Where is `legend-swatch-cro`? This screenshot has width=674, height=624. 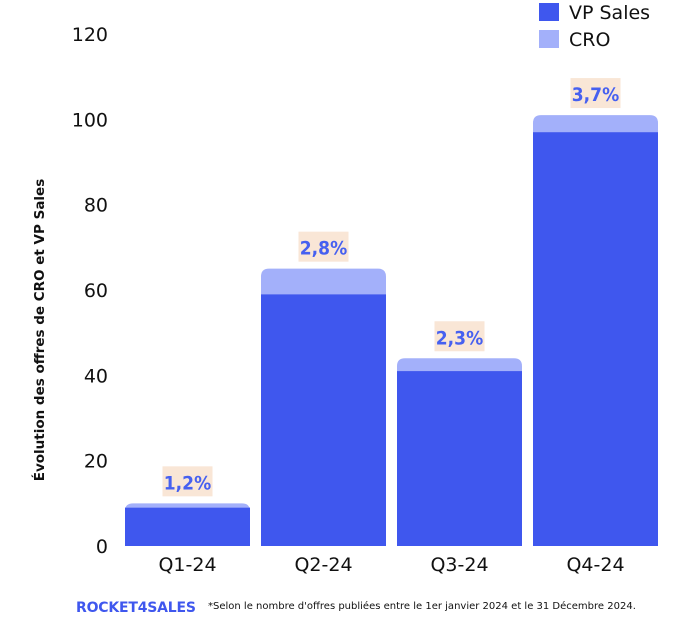
legend-swatch-cro is located at coordinates (549, 39).